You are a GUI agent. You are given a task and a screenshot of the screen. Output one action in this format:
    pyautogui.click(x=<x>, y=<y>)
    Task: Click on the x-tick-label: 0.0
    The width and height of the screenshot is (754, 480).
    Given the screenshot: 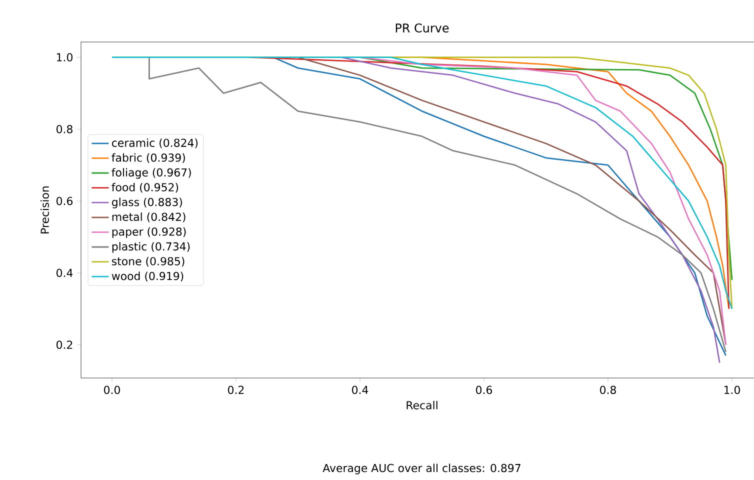 What is the action you would take?
    pyautogui.click(x=112, y=390)
    